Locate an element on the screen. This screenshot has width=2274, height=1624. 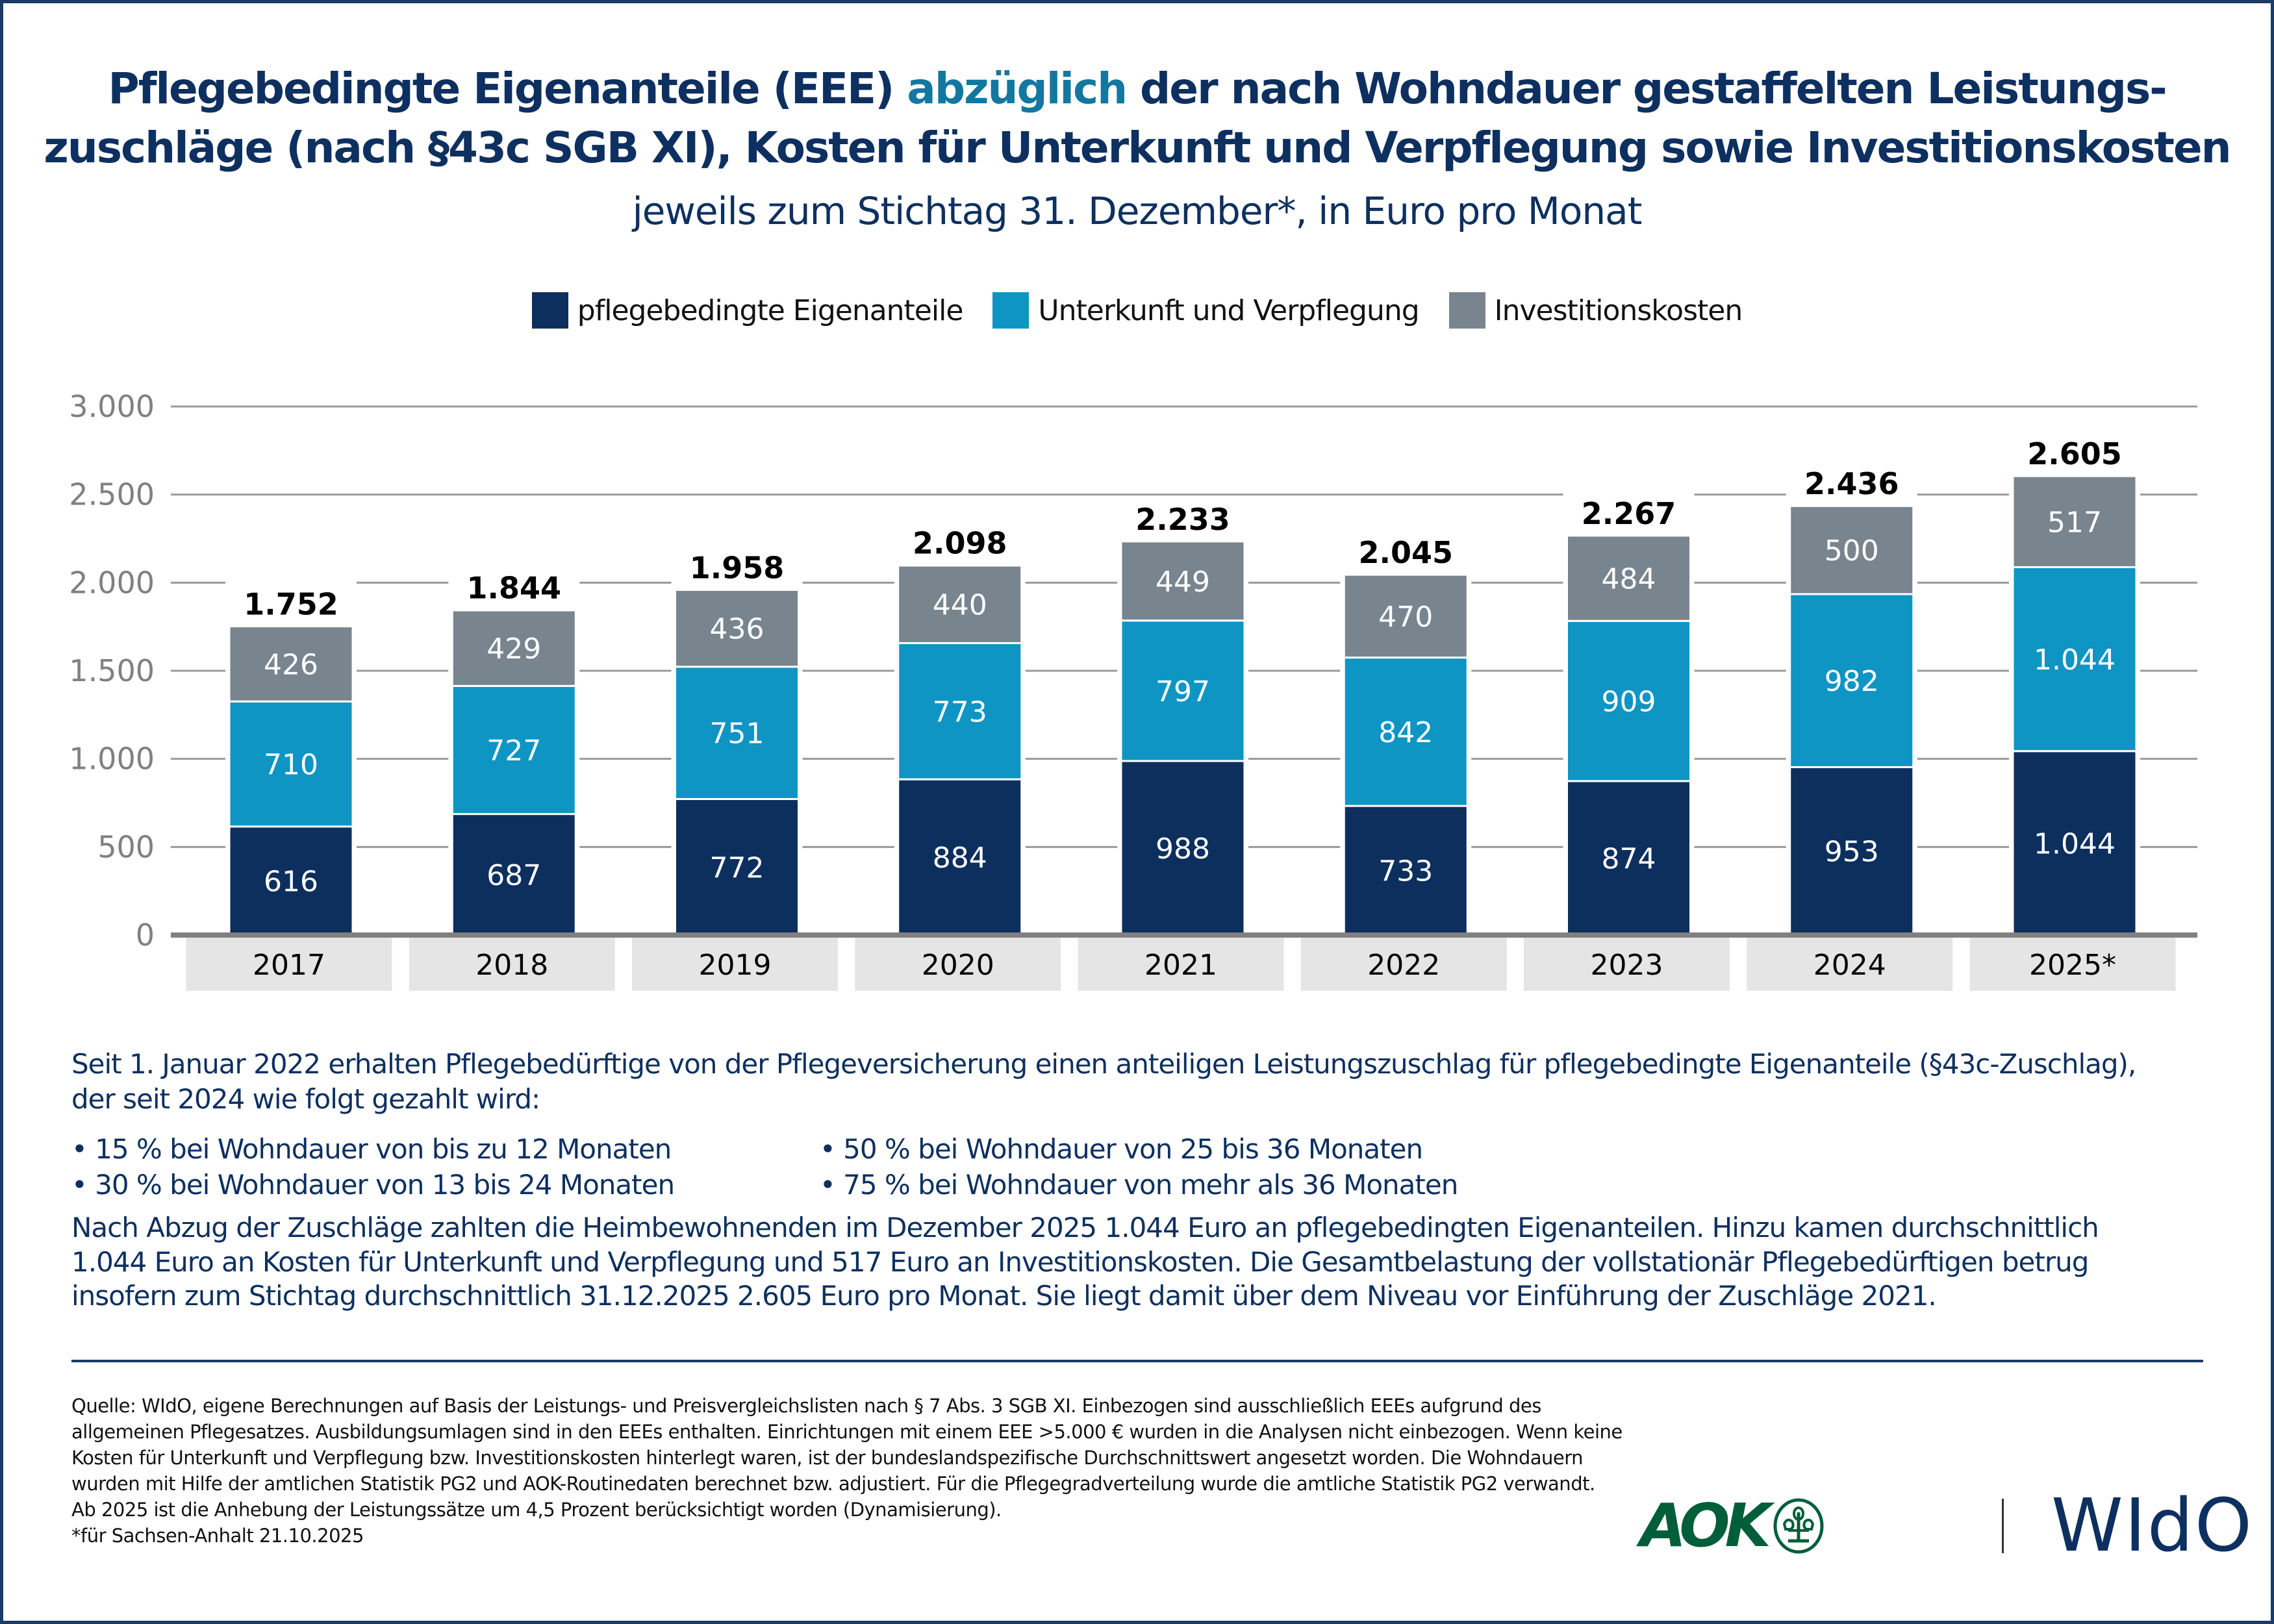
segment-value-label: 982 is located at coordinates (1852, 681).